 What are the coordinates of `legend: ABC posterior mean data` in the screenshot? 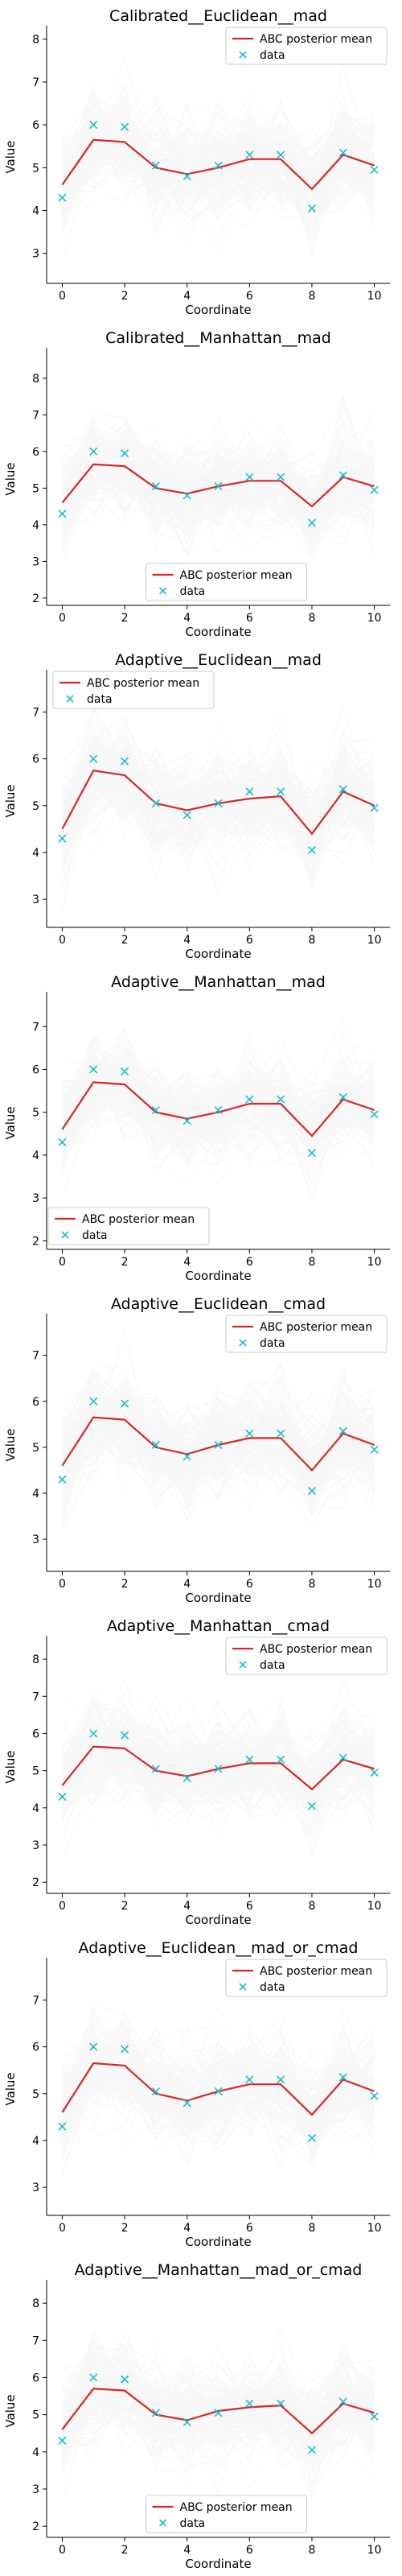 It's located at (226, 582).